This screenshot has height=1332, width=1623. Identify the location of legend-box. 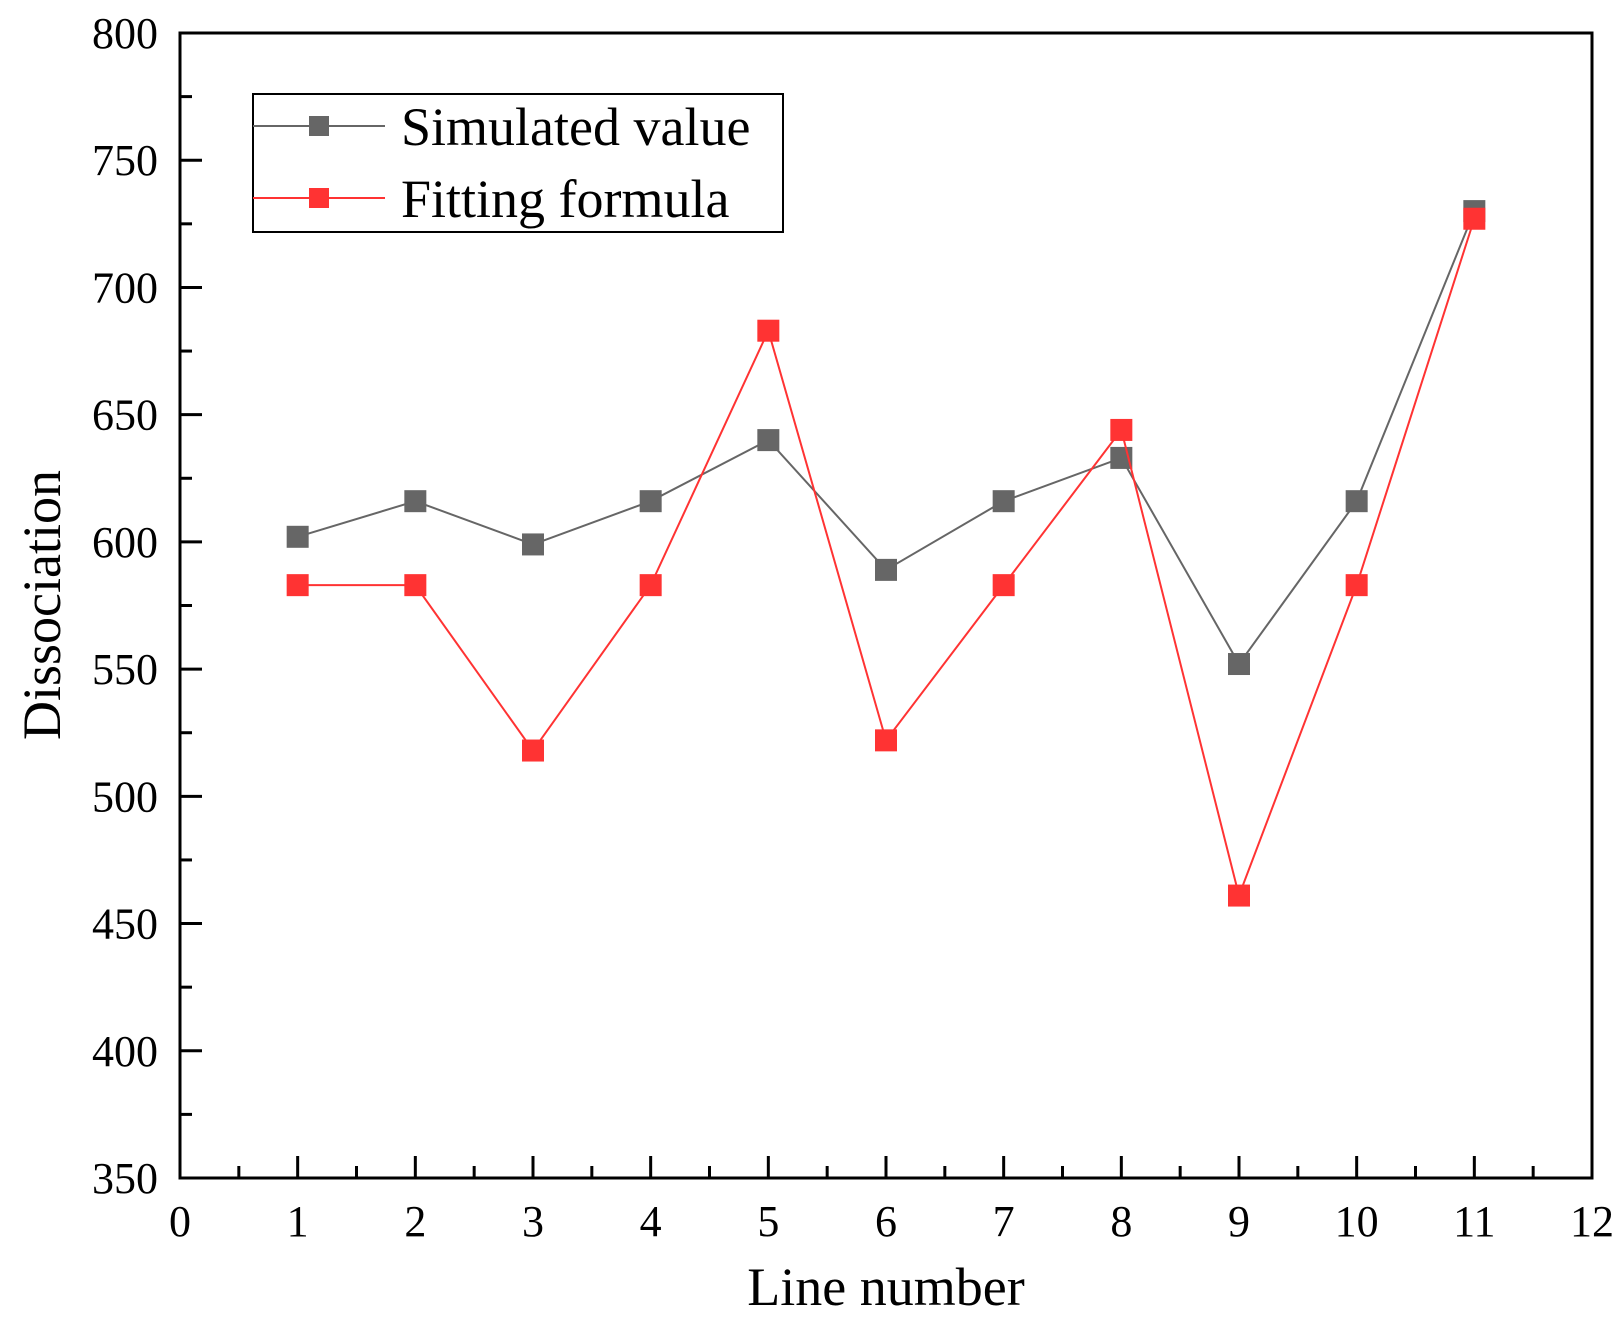
(518, 163).